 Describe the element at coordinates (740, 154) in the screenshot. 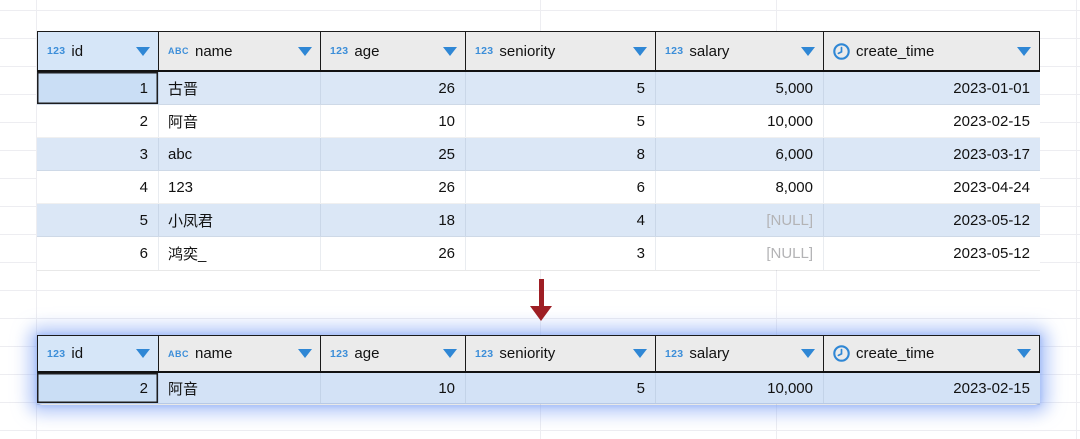

I see `cell-salary: 6,000` at that location.